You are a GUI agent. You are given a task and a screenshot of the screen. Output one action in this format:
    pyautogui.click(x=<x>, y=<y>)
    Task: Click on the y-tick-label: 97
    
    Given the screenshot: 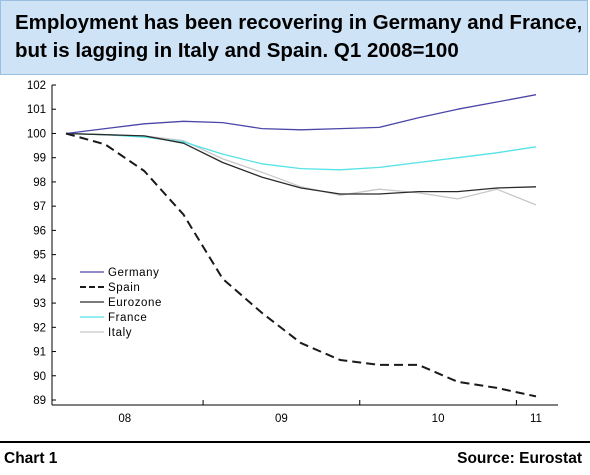 What is the action you would take?
    pyautogui.click(x=39, y=207)
    